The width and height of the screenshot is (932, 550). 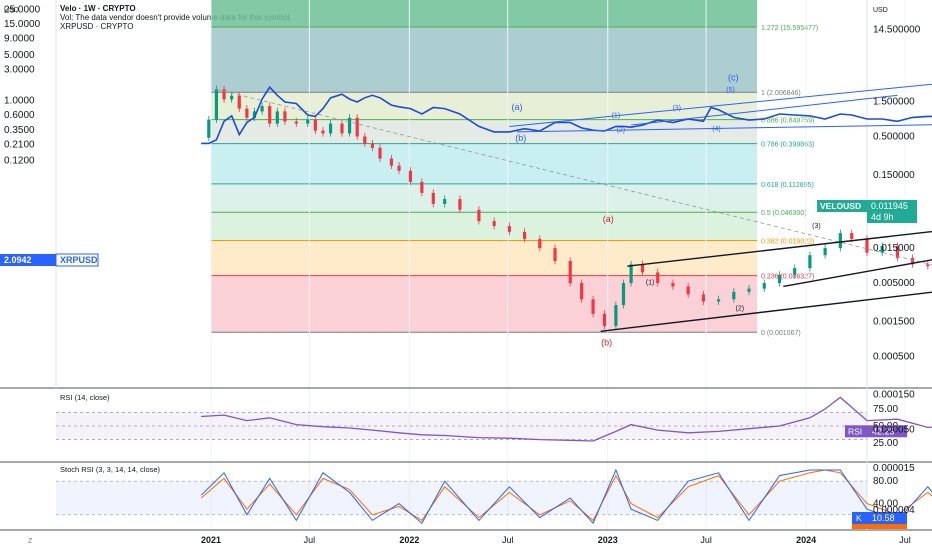 I want to click on left-currency-label: USD, so click(x=11, y=10).